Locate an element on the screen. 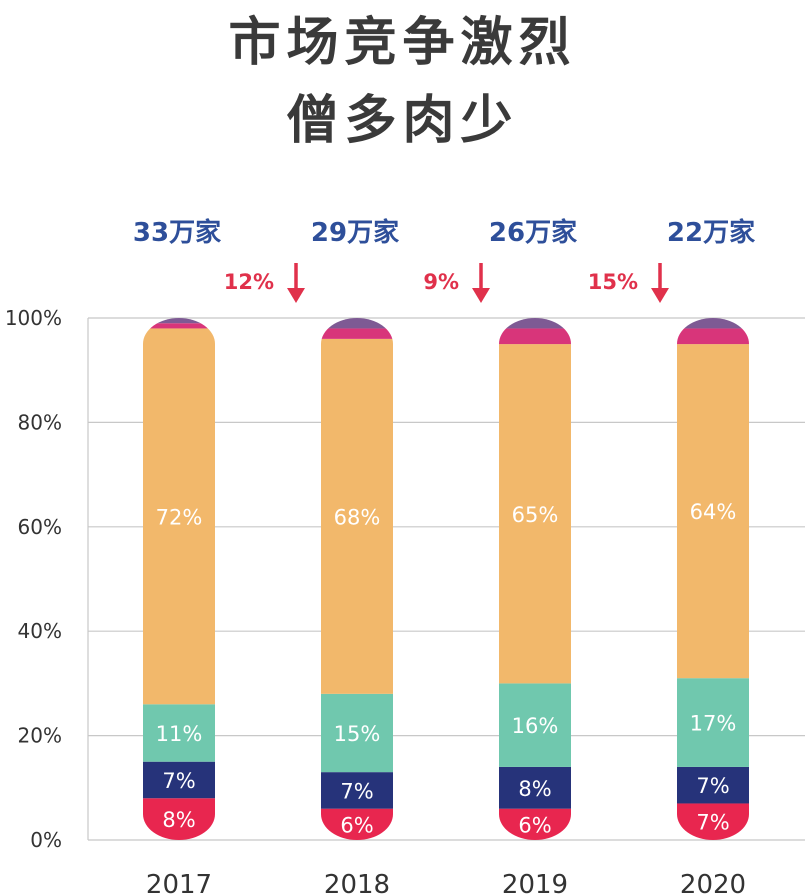 The image size is (805, 895). y-tick-label: 0% is located at coordinates (46, 840).